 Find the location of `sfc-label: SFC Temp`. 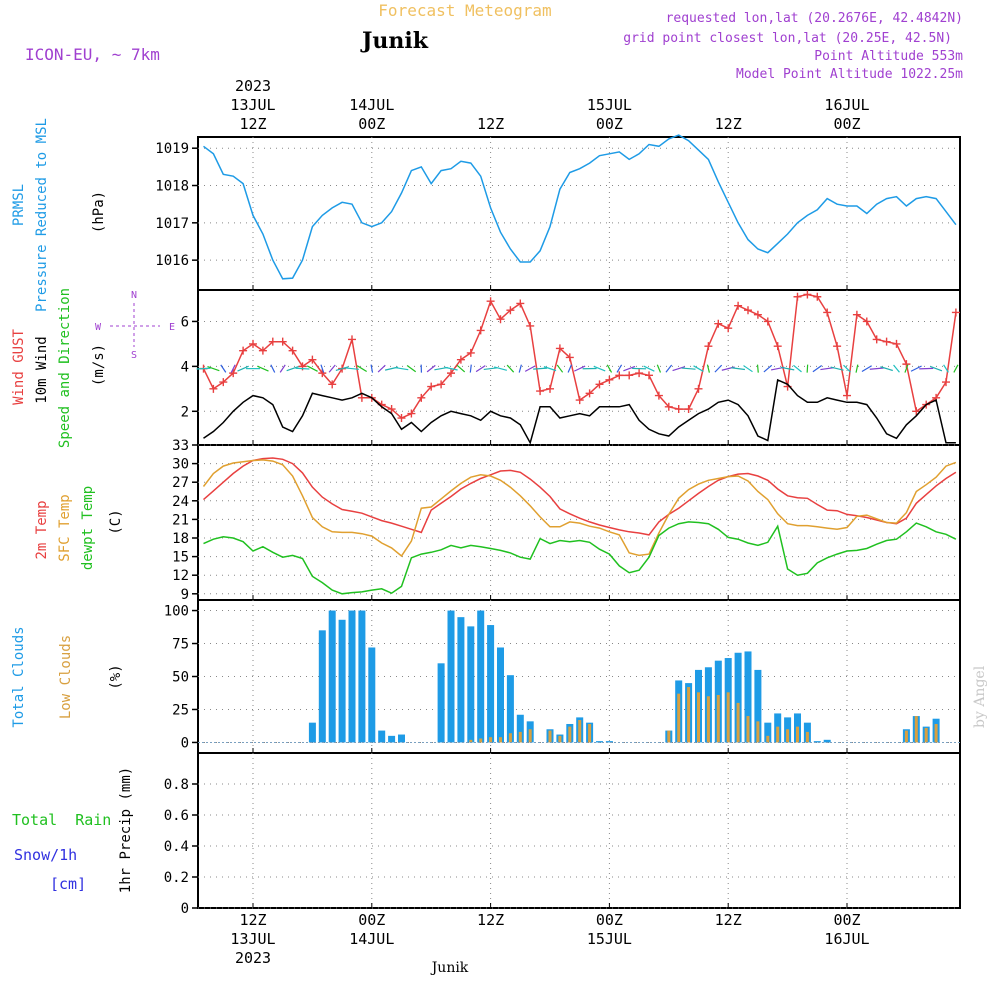

sfc-label: SFC Temp is located at coordinates (65, 527).